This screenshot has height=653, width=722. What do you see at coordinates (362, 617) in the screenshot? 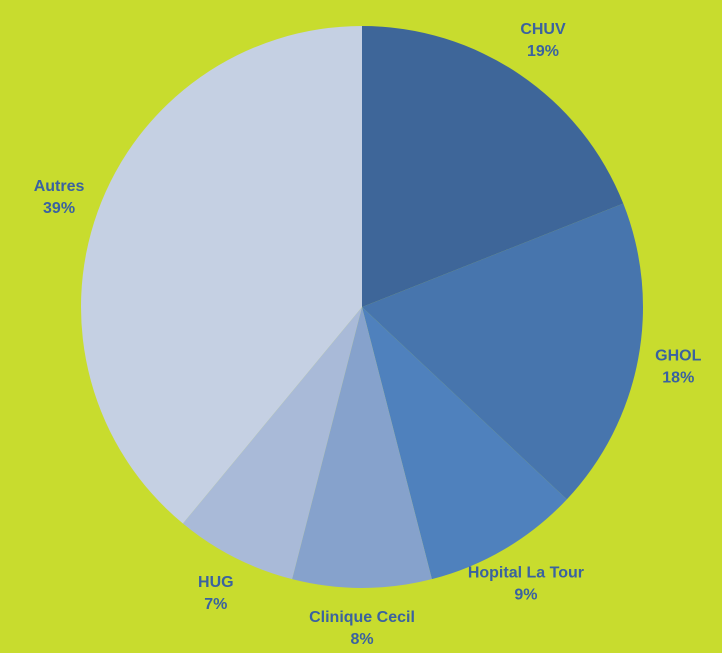
I see `slice-label: Clinique Cecil` at bounding box center [362, 617].